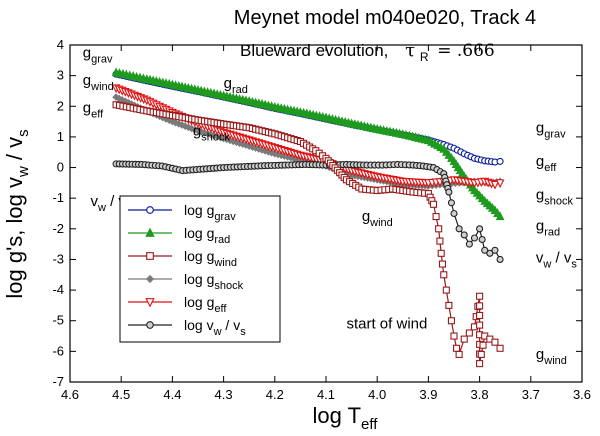  I want to click on x-label-sub: eff, so click(369, 424).